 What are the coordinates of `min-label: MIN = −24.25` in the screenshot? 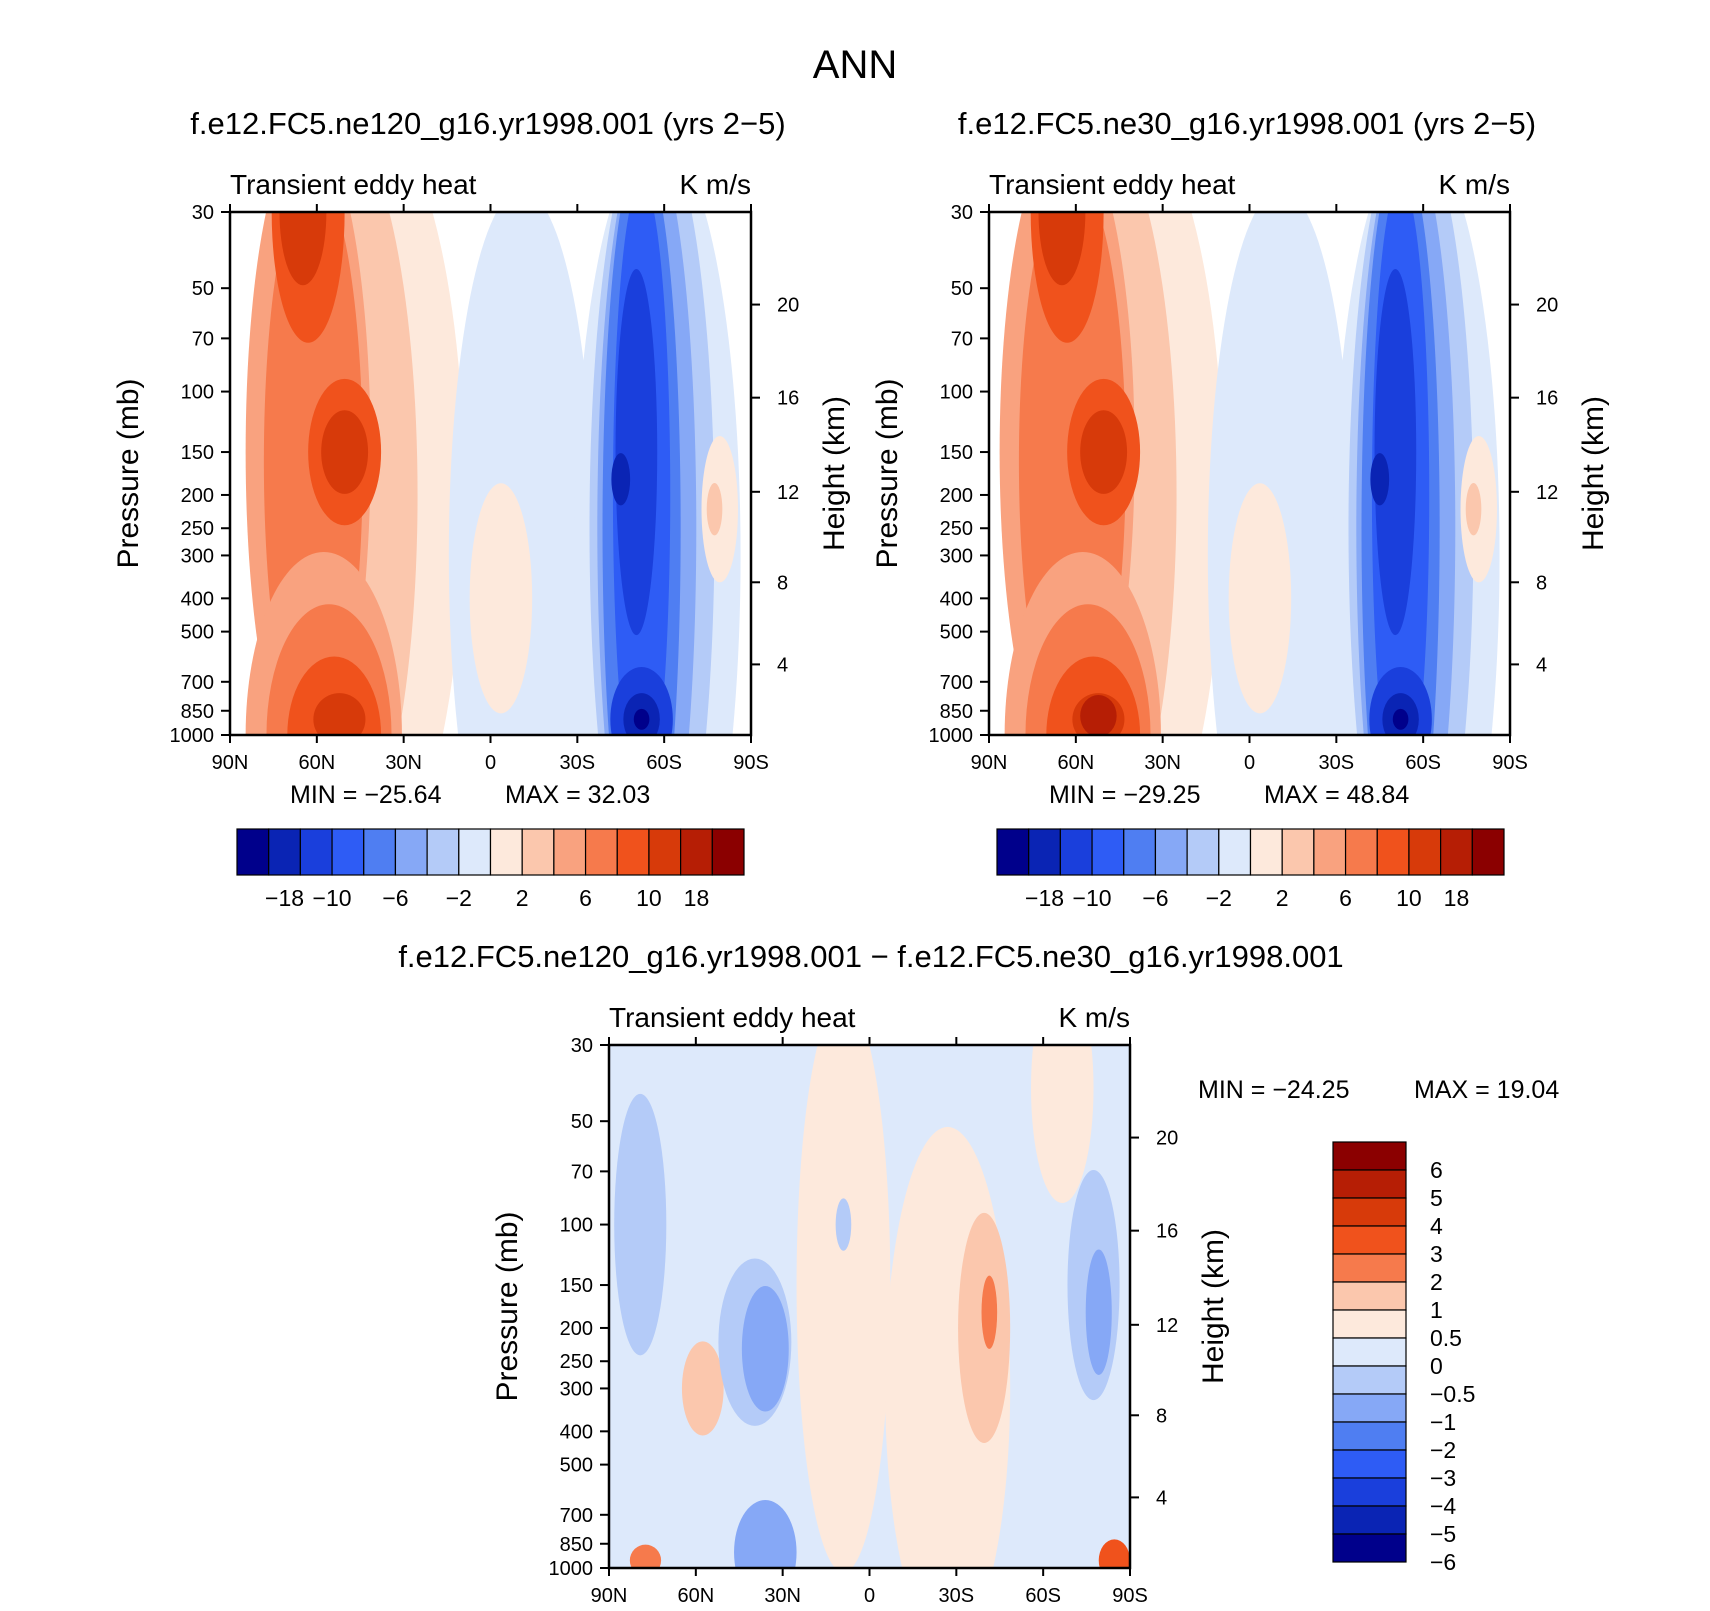 It's located at (1273, 1090).